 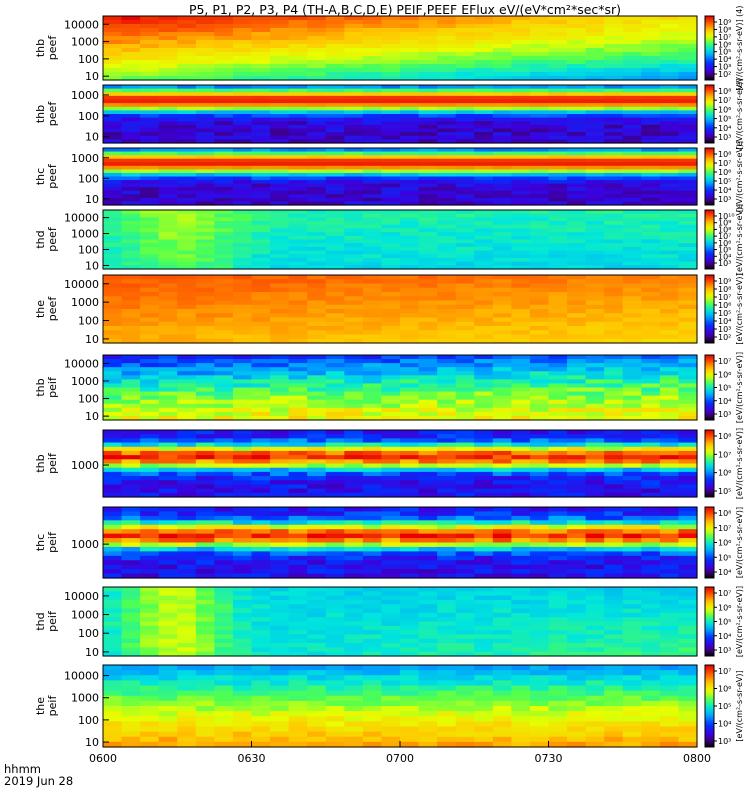 What do you see at coordinates (724, 154) in the screenshot?
I see `colorbar-tick-label: 10⁸` at bounding box center [724, 154].